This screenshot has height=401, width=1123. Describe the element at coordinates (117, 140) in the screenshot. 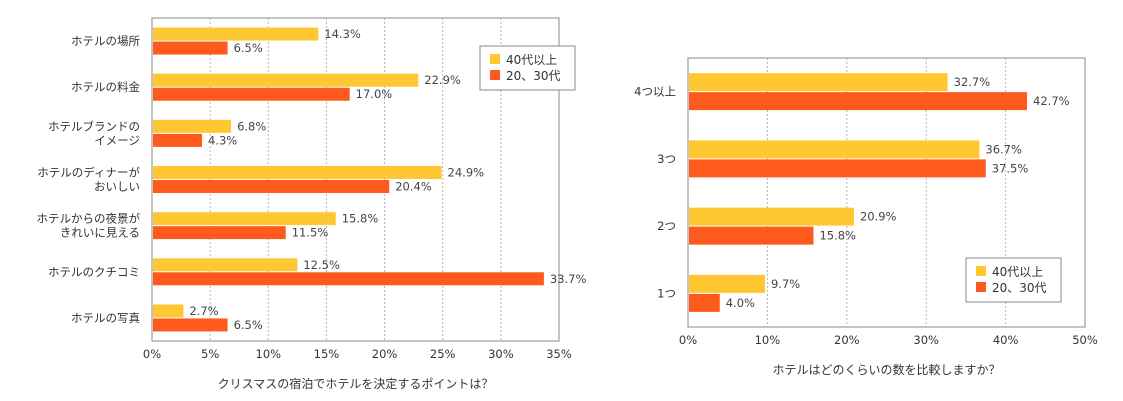

I see `category-label: イメージ` at that location.